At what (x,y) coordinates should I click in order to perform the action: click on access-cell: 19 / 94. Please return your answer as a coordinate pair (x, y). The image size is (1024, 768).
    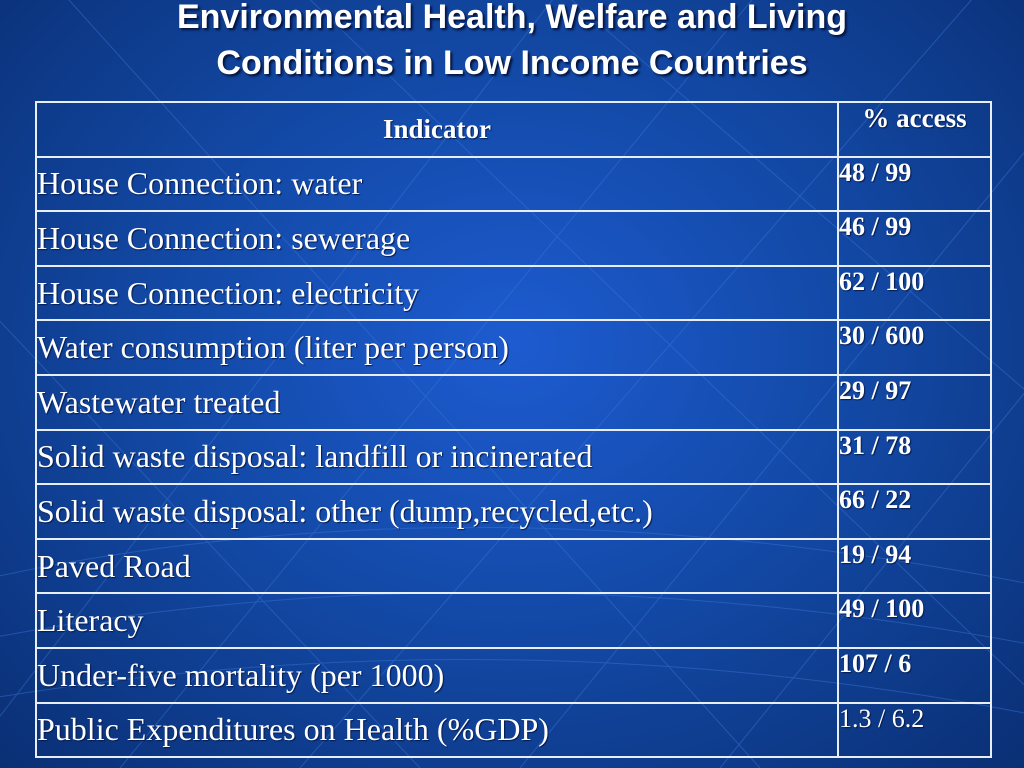
    Looking at the image, I should click on (914, 566).